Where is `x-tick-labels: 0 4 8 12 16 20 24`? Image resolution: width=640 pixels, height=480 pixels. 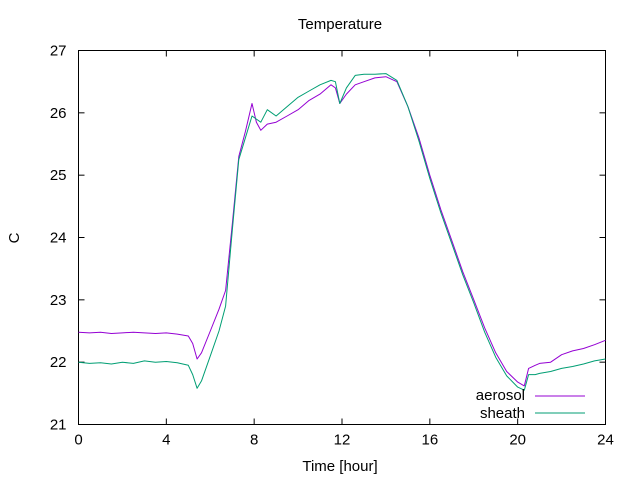
x-tick-labels: 0 4 8 12 16 20 24 is located at coordinates (344, 440).